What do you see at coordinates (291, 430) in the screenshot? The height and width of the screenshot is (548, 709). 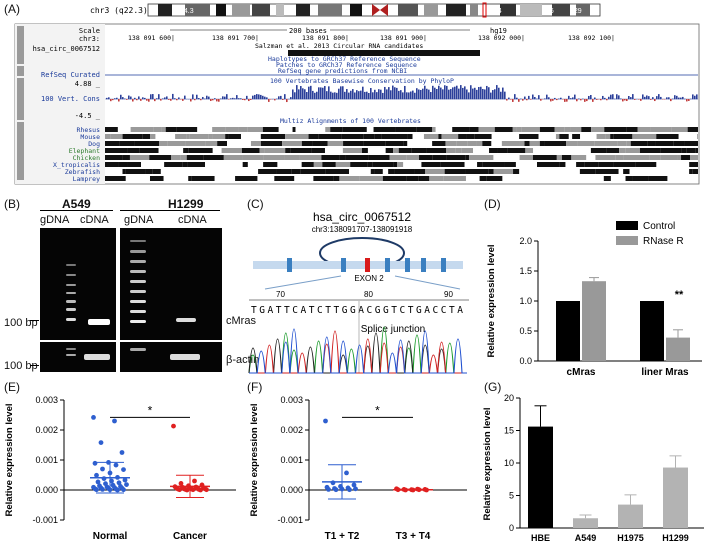 I see `y-tick-label: 0.002` at bounding box center [291, 430].